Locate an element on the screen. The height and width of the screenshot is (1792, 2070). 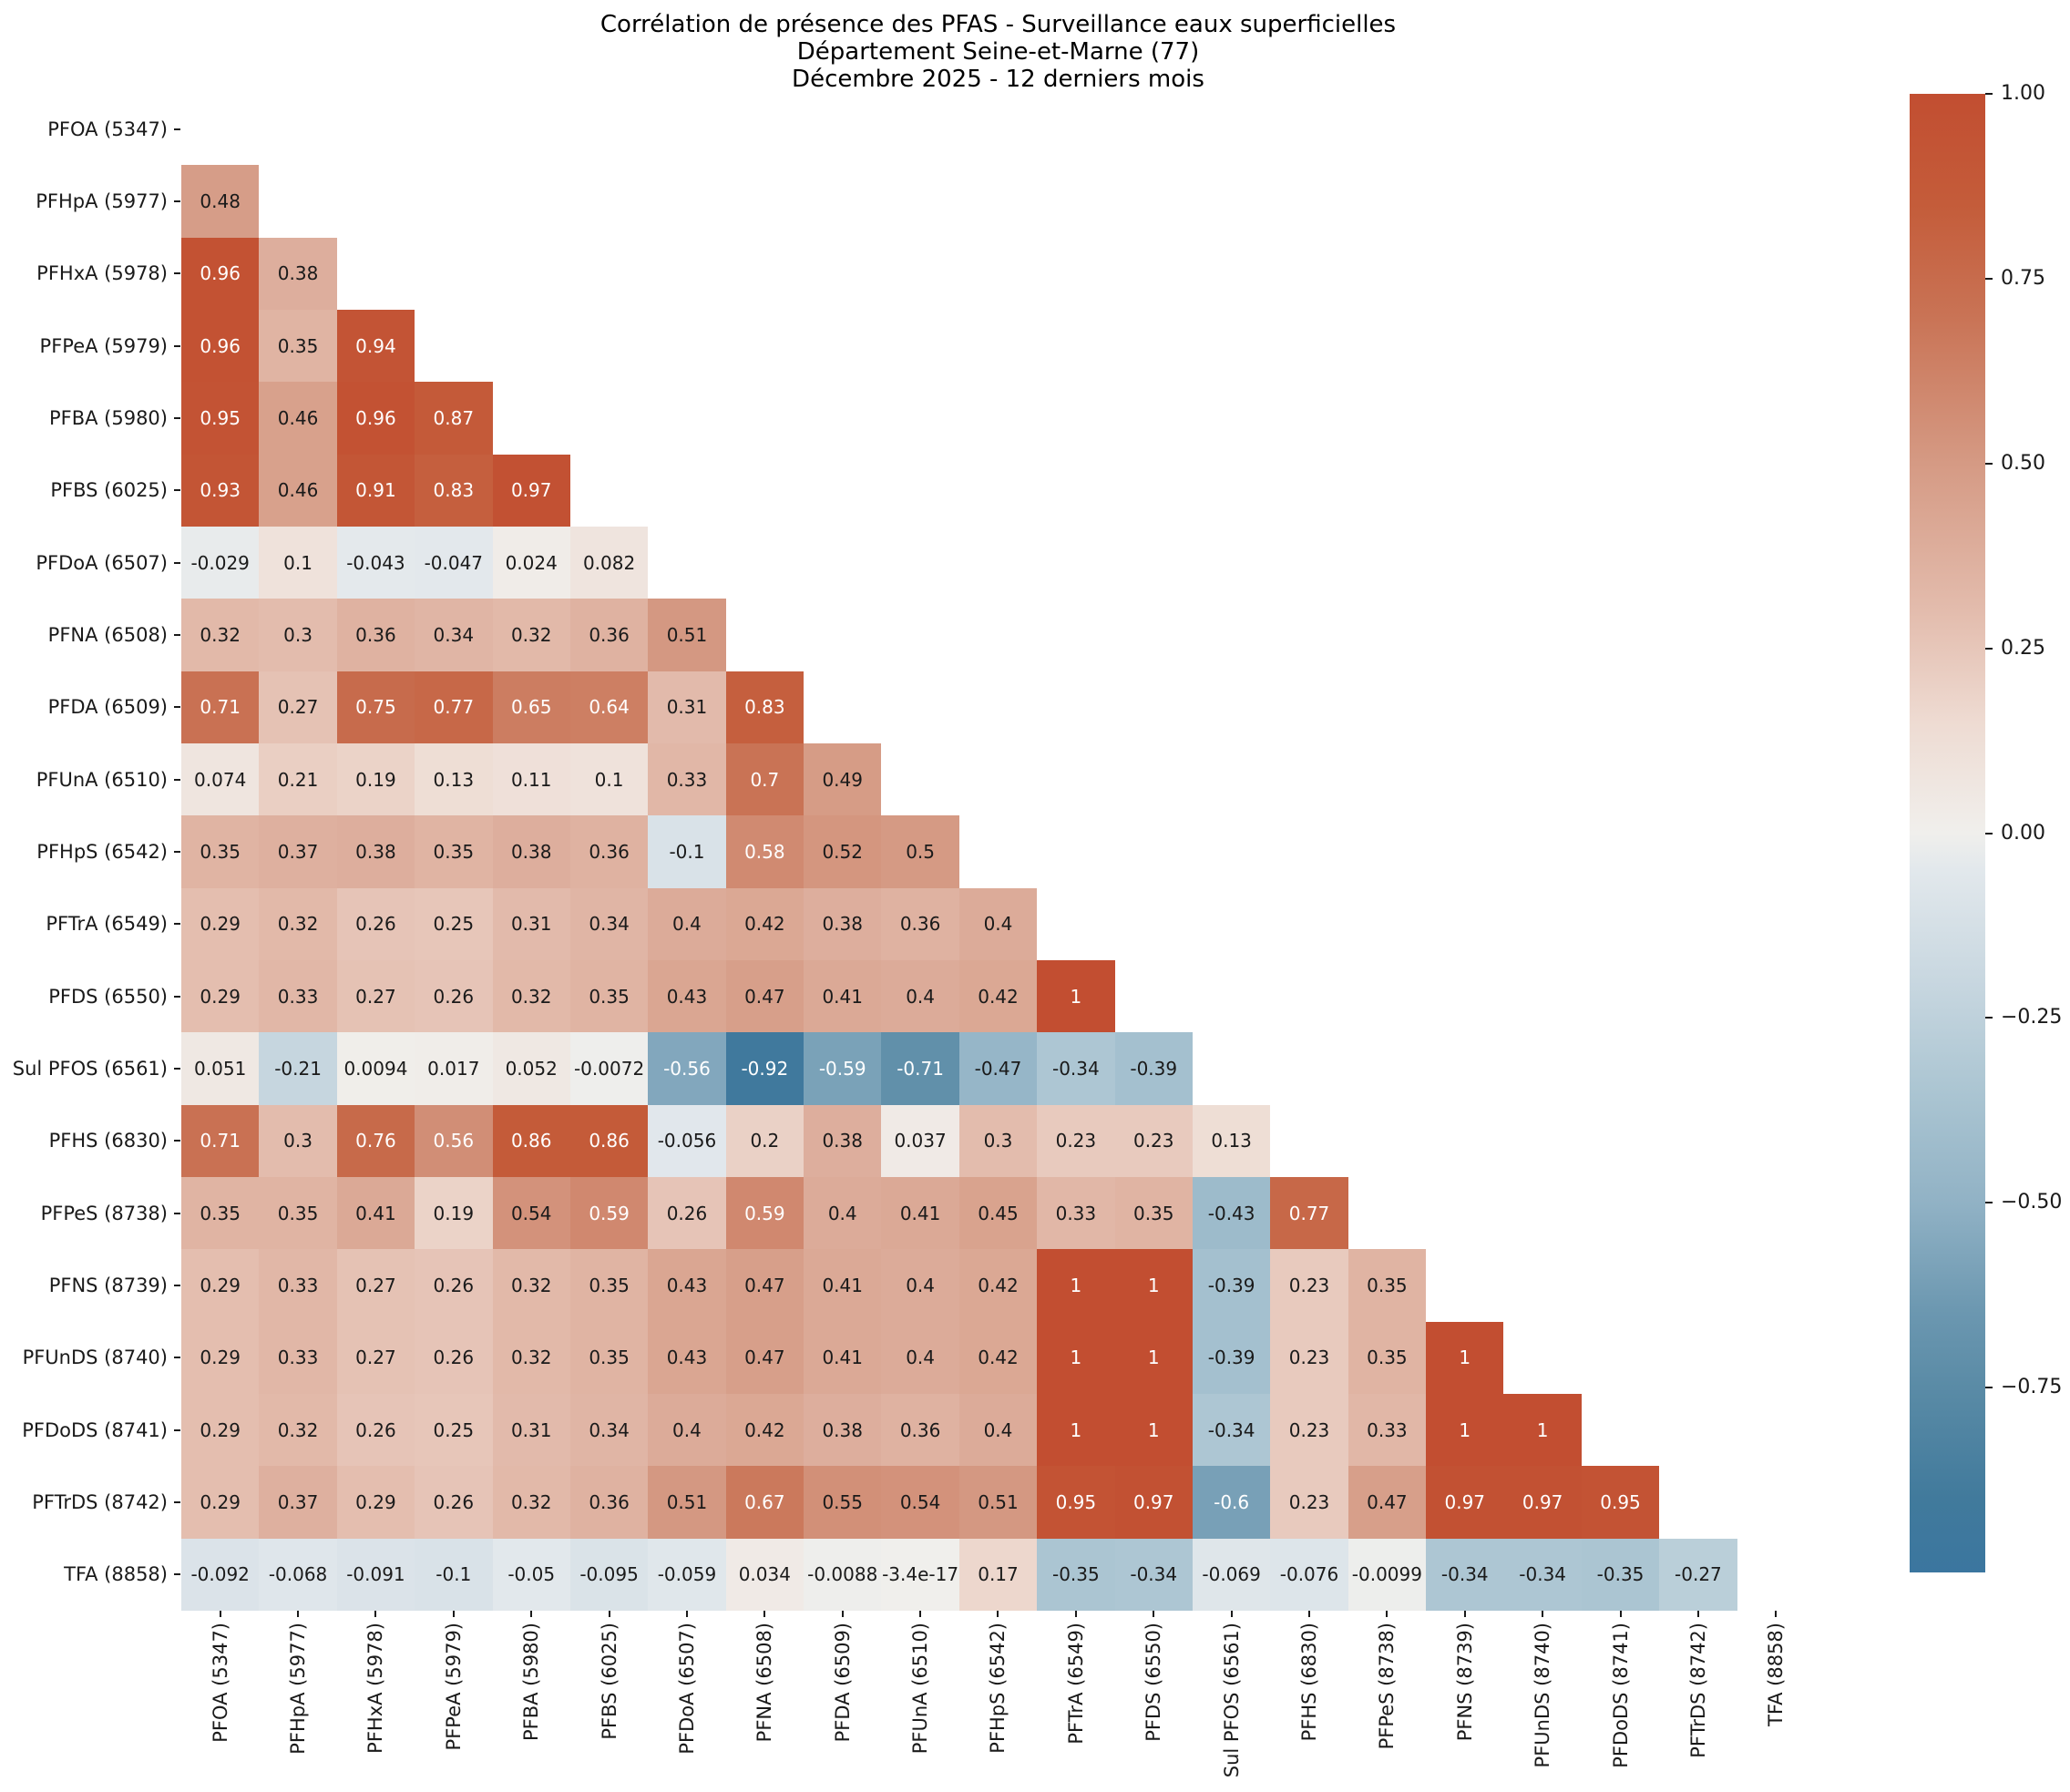
heatmap-cell: 0.024 is located at coordinates (531, 562).